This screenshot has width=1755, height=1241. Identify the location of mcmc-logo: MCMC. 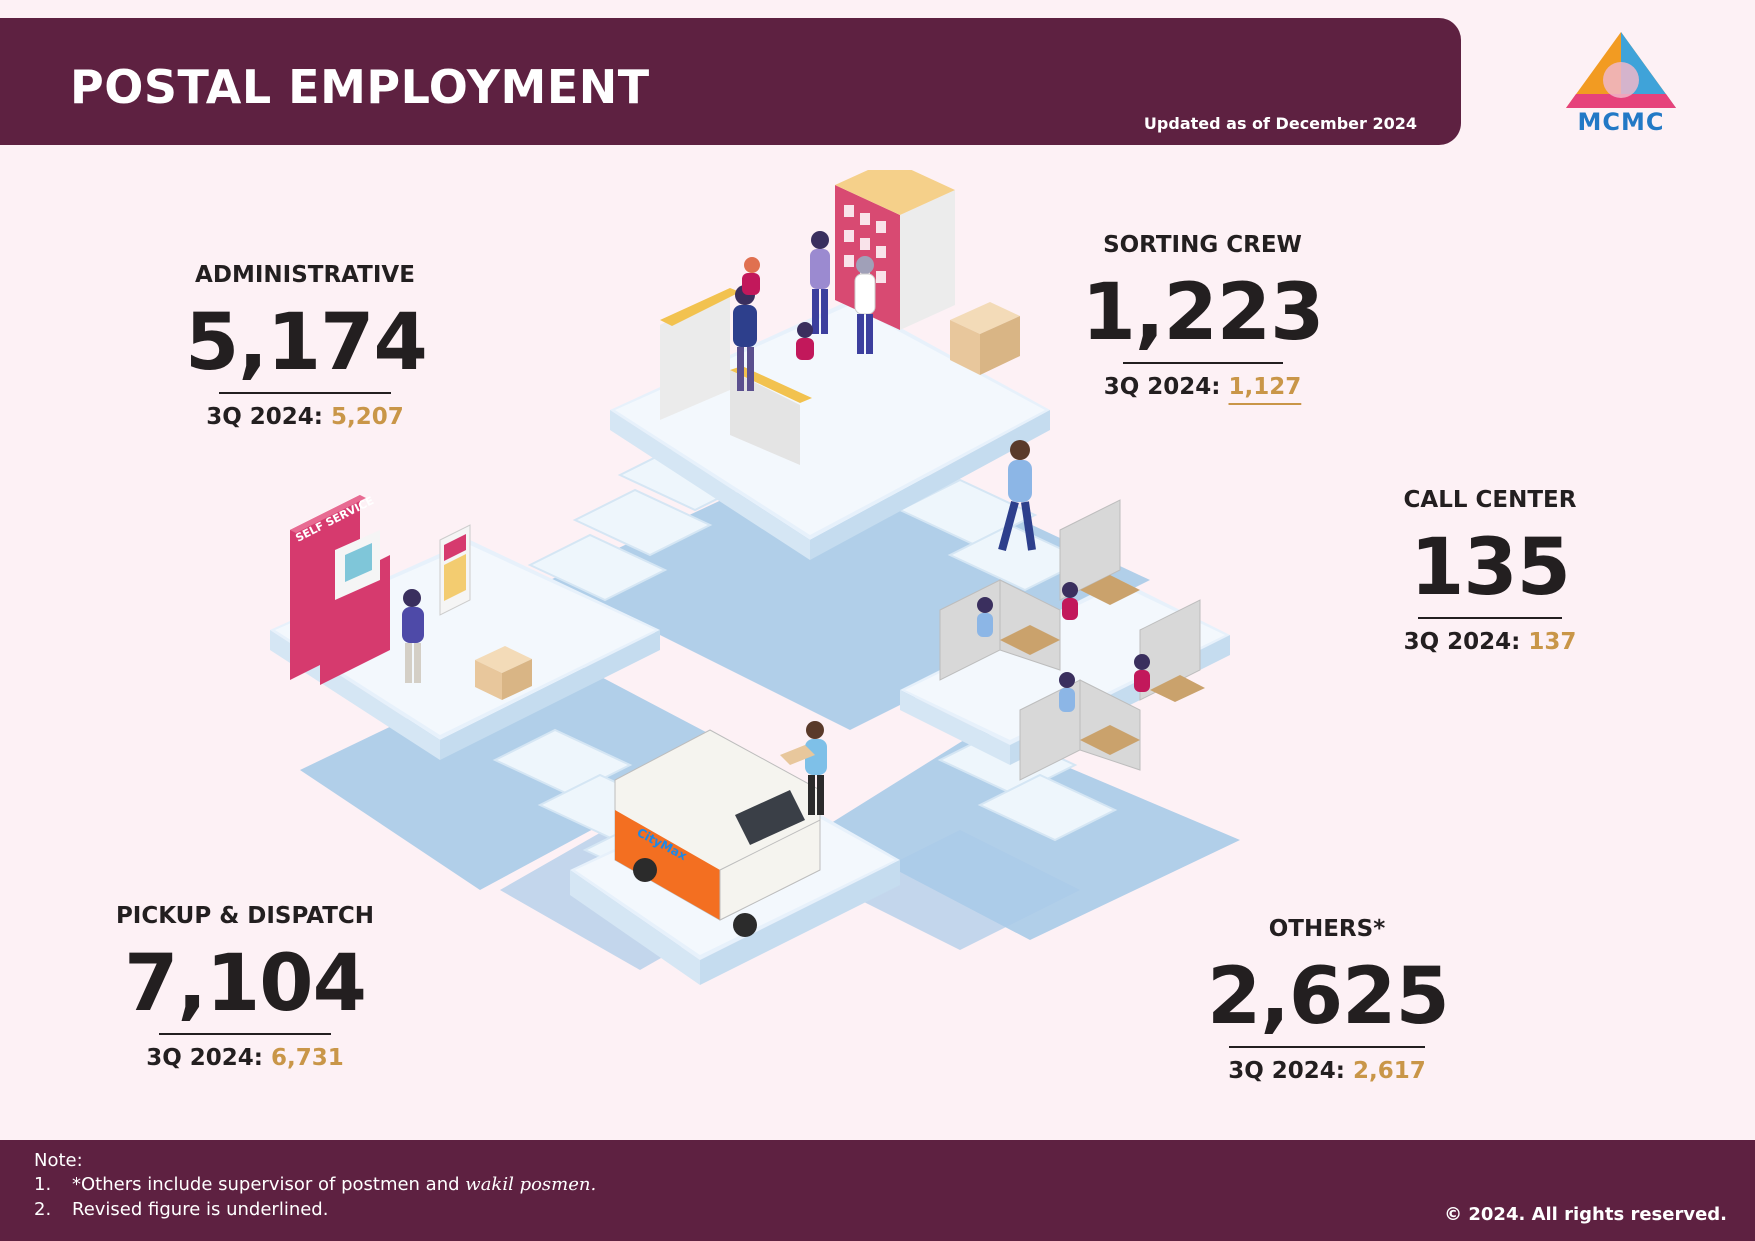
(1621, 83).